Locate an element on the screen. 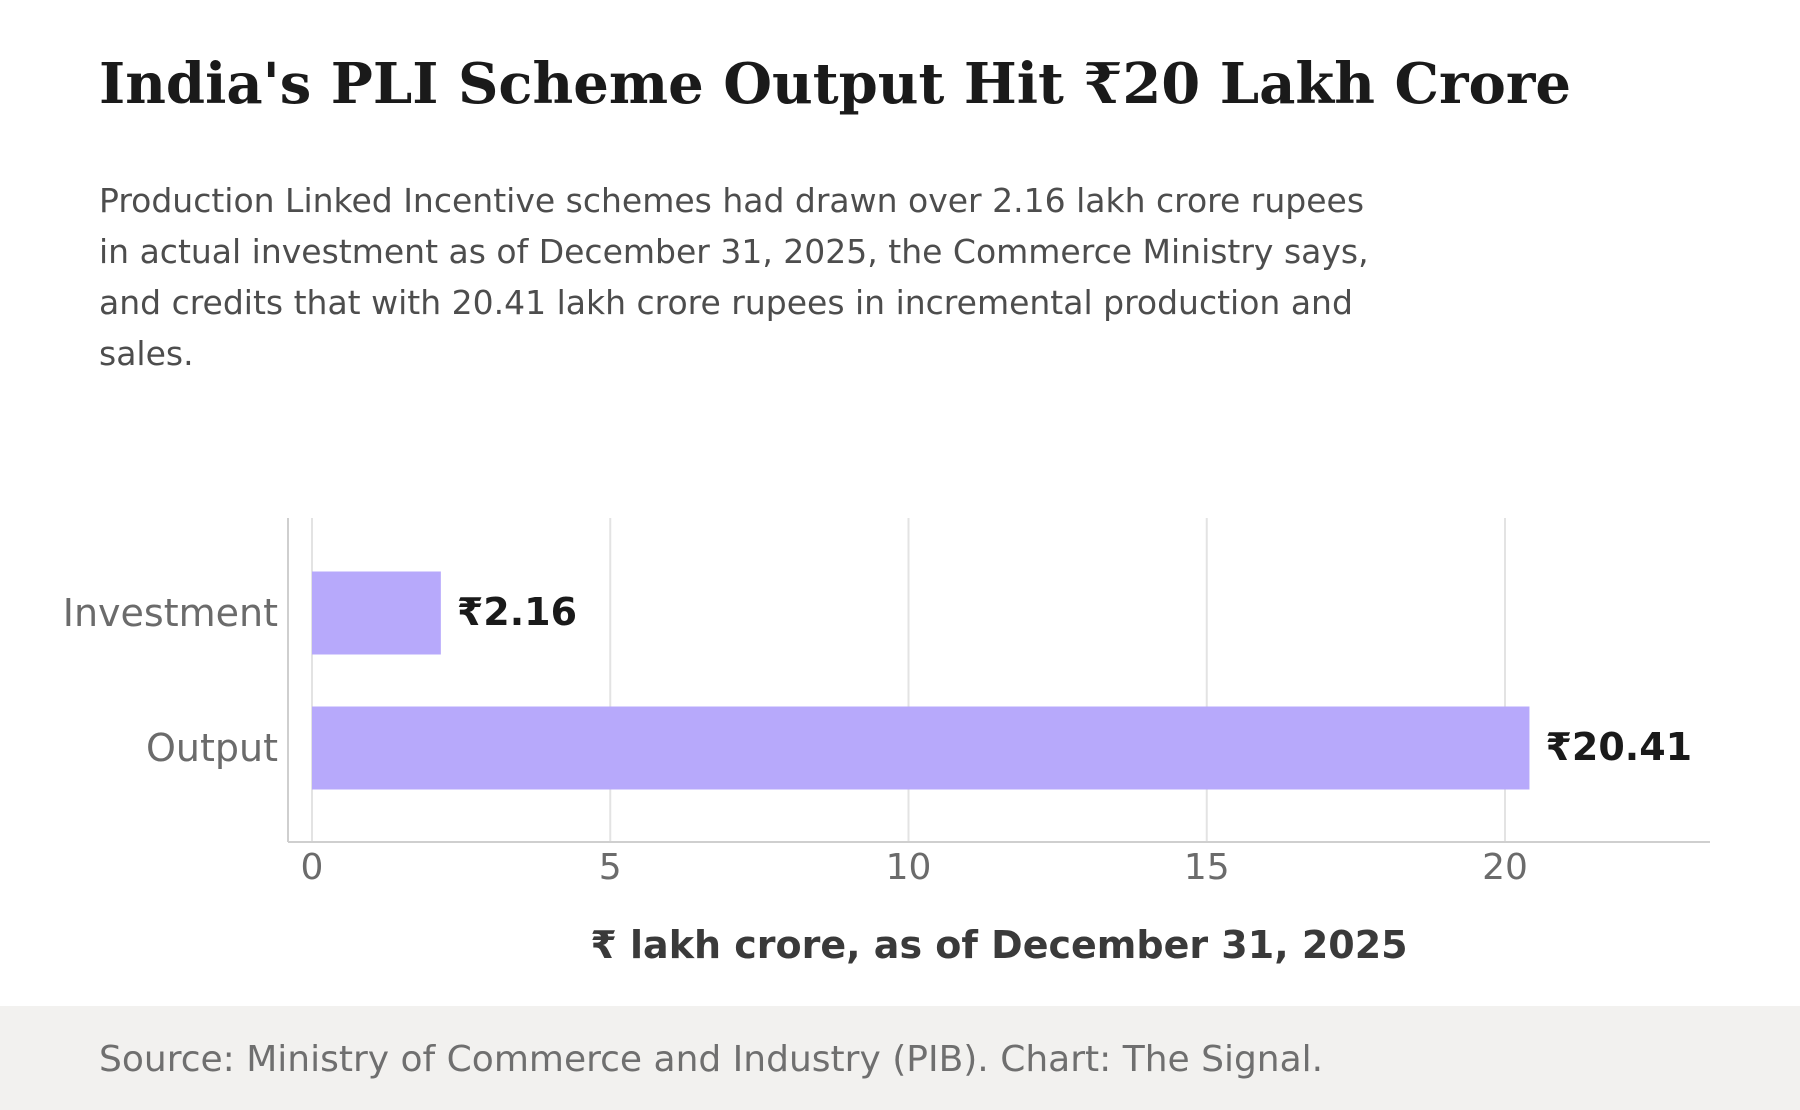 The image size is (1800, 1110). data-label: ₹2.16 is located at coordinates (517, 612).